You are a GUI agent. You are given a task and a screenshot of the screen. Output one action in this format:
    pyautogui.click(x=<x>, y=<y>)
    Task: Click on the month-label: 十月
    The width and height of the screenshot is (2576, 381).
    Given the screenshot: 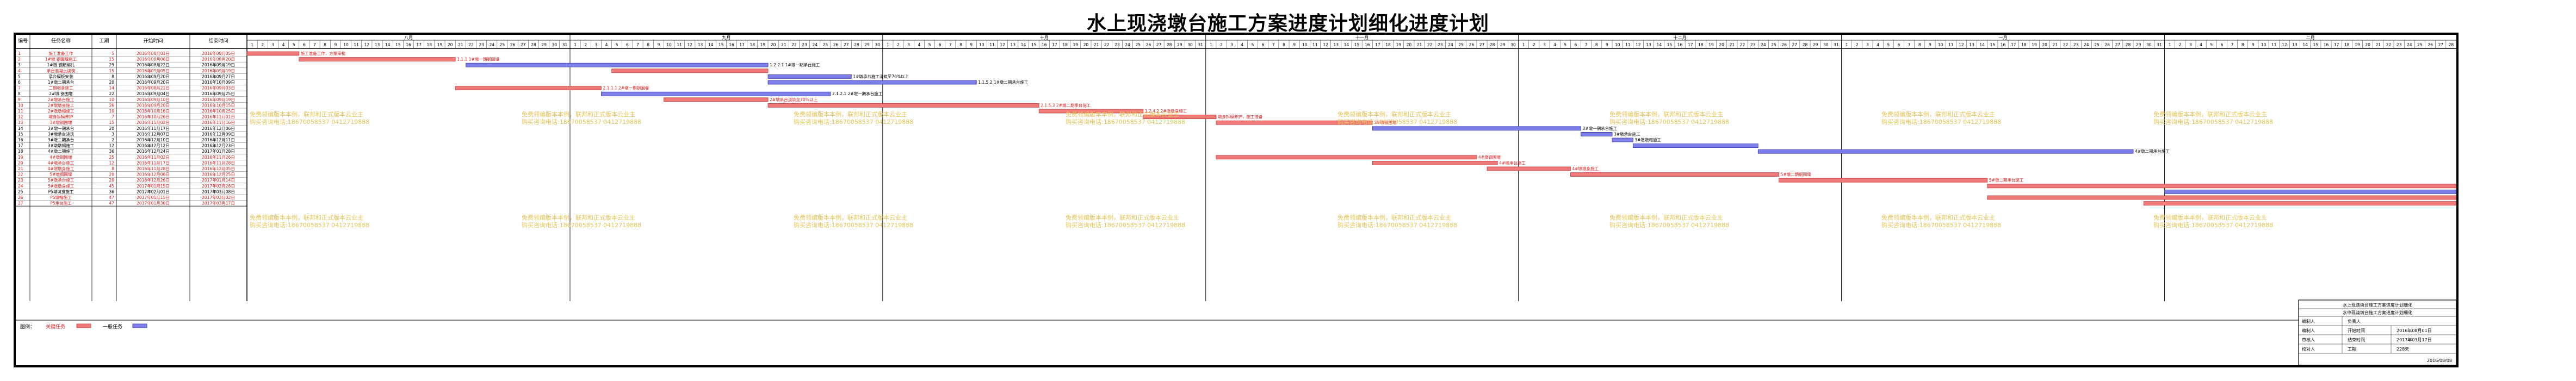 What is the action you would take?
    pyautogui.click(x=1044, y=37)
    